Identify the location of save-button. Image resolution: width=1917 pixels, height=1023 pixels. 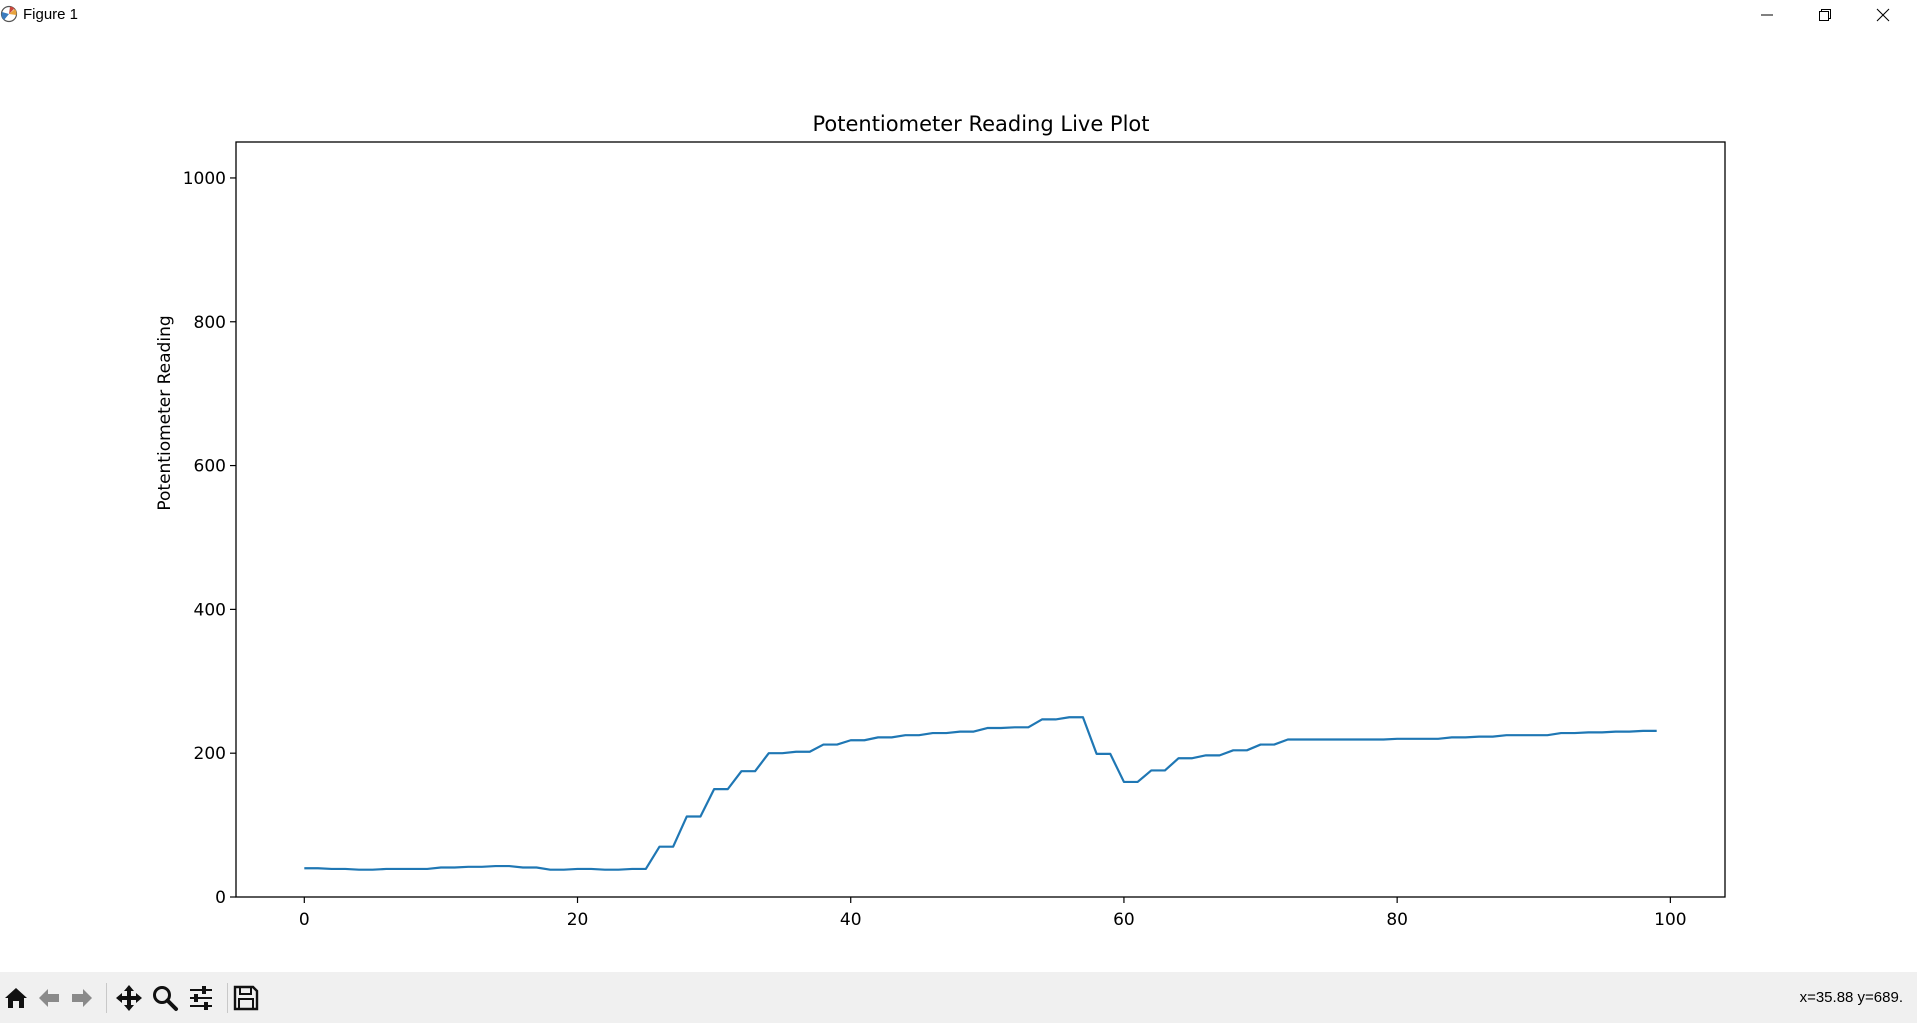
(246, 998).